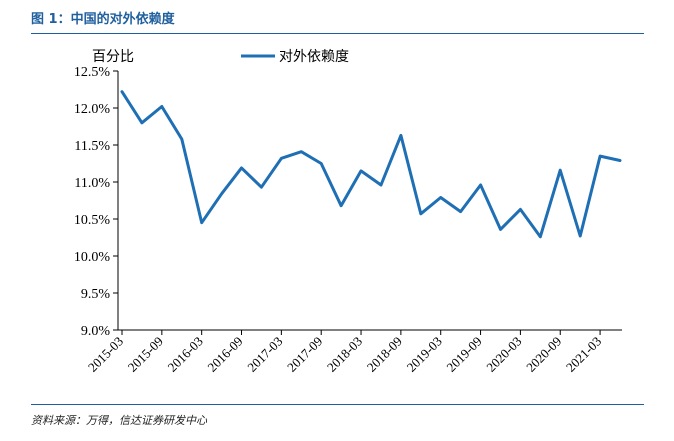  Describe the element at coordinates (92, 72) in the screenshot. I see `y-tick-label: 12.5%` at that location.